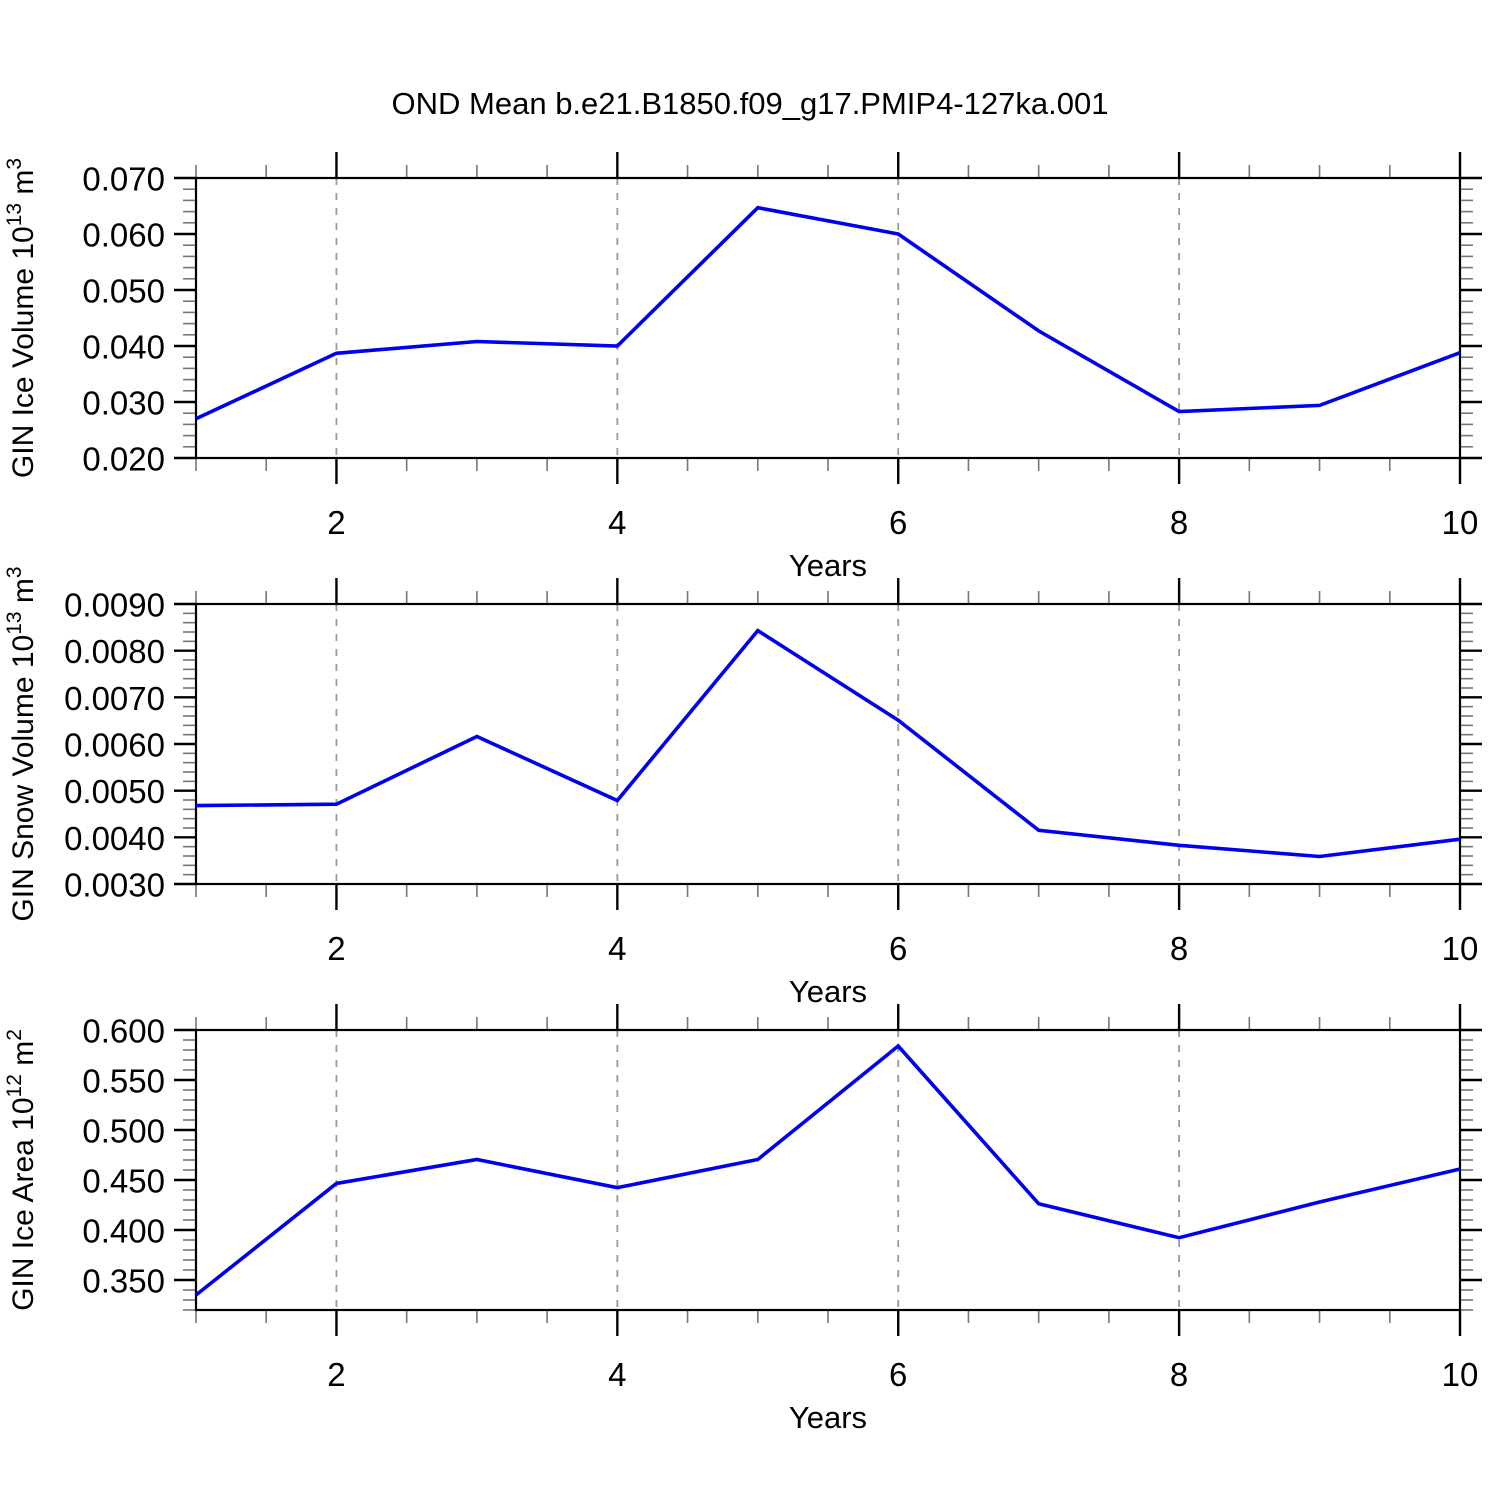  I want to click on y-tick-label: 0.400, so click(123, 1231).